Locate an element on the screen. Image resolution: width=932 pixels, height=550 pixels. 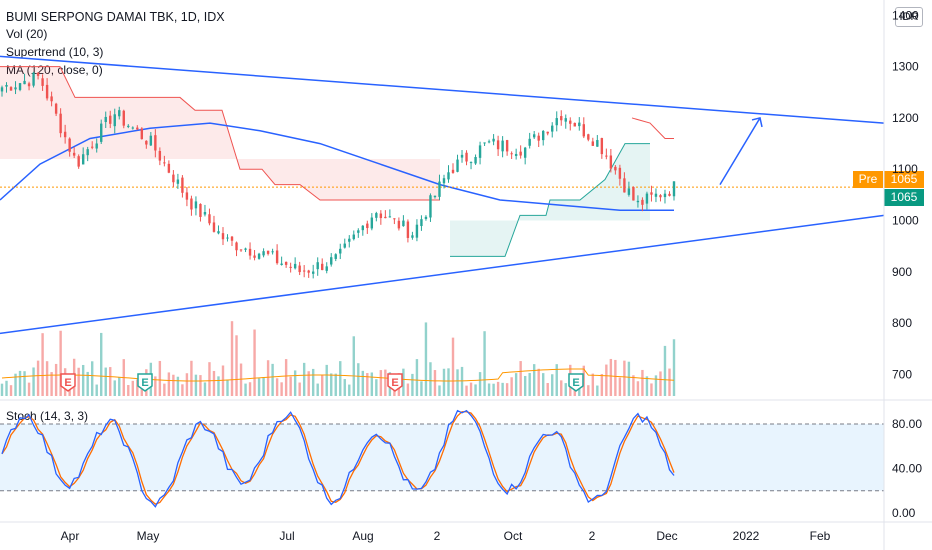
last-price-badge: 1065 is located at coordinates (904, 197).